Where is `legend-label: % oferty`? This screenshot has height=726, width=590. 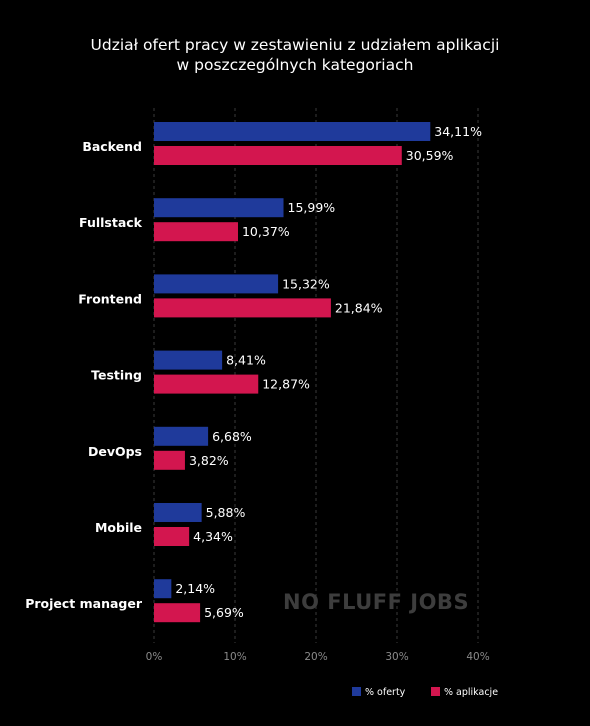
legend-label: % oferty is located at coordinates (385, 692).